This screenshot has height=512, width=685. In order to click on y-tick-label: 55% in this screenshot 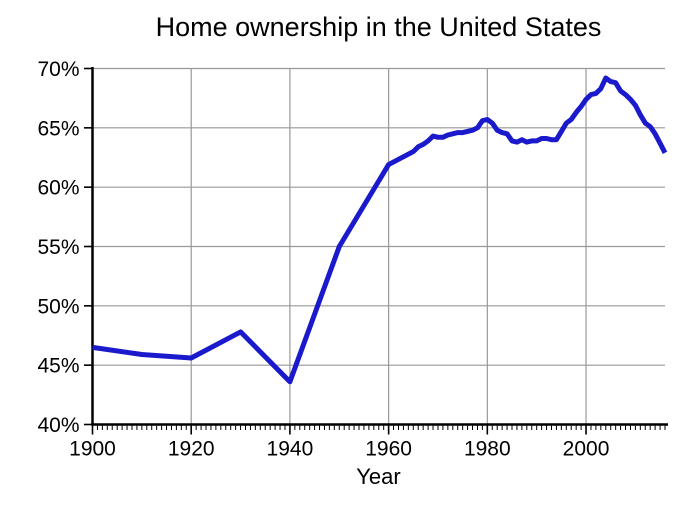, I will do `click(58, 247)`.